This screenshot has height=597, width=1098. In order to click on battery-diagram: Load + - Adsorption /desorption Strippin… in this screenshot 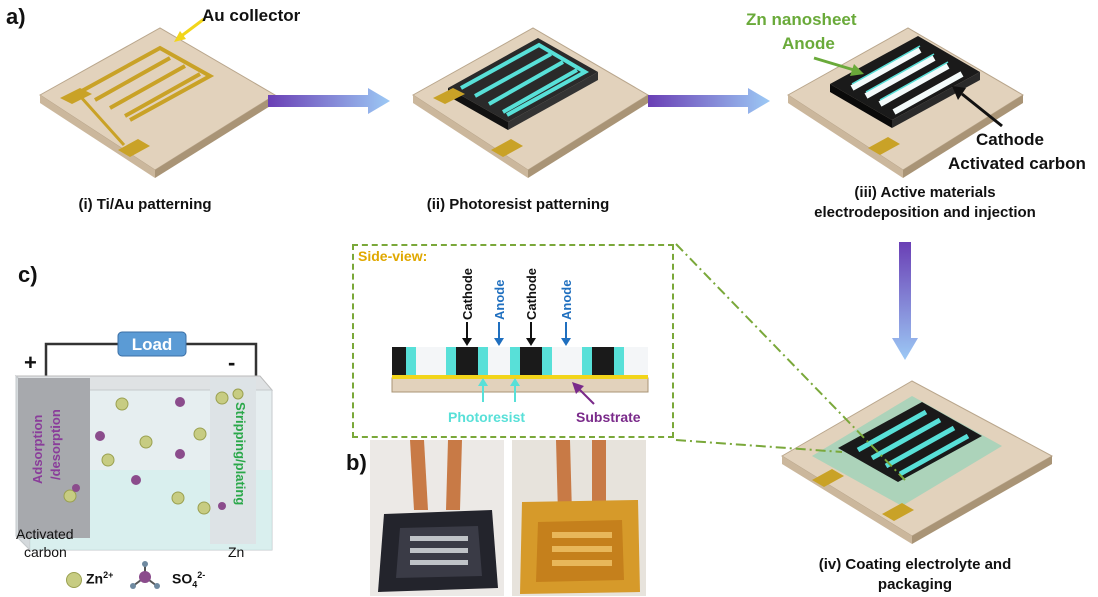, I will do `click(144, 441)`.